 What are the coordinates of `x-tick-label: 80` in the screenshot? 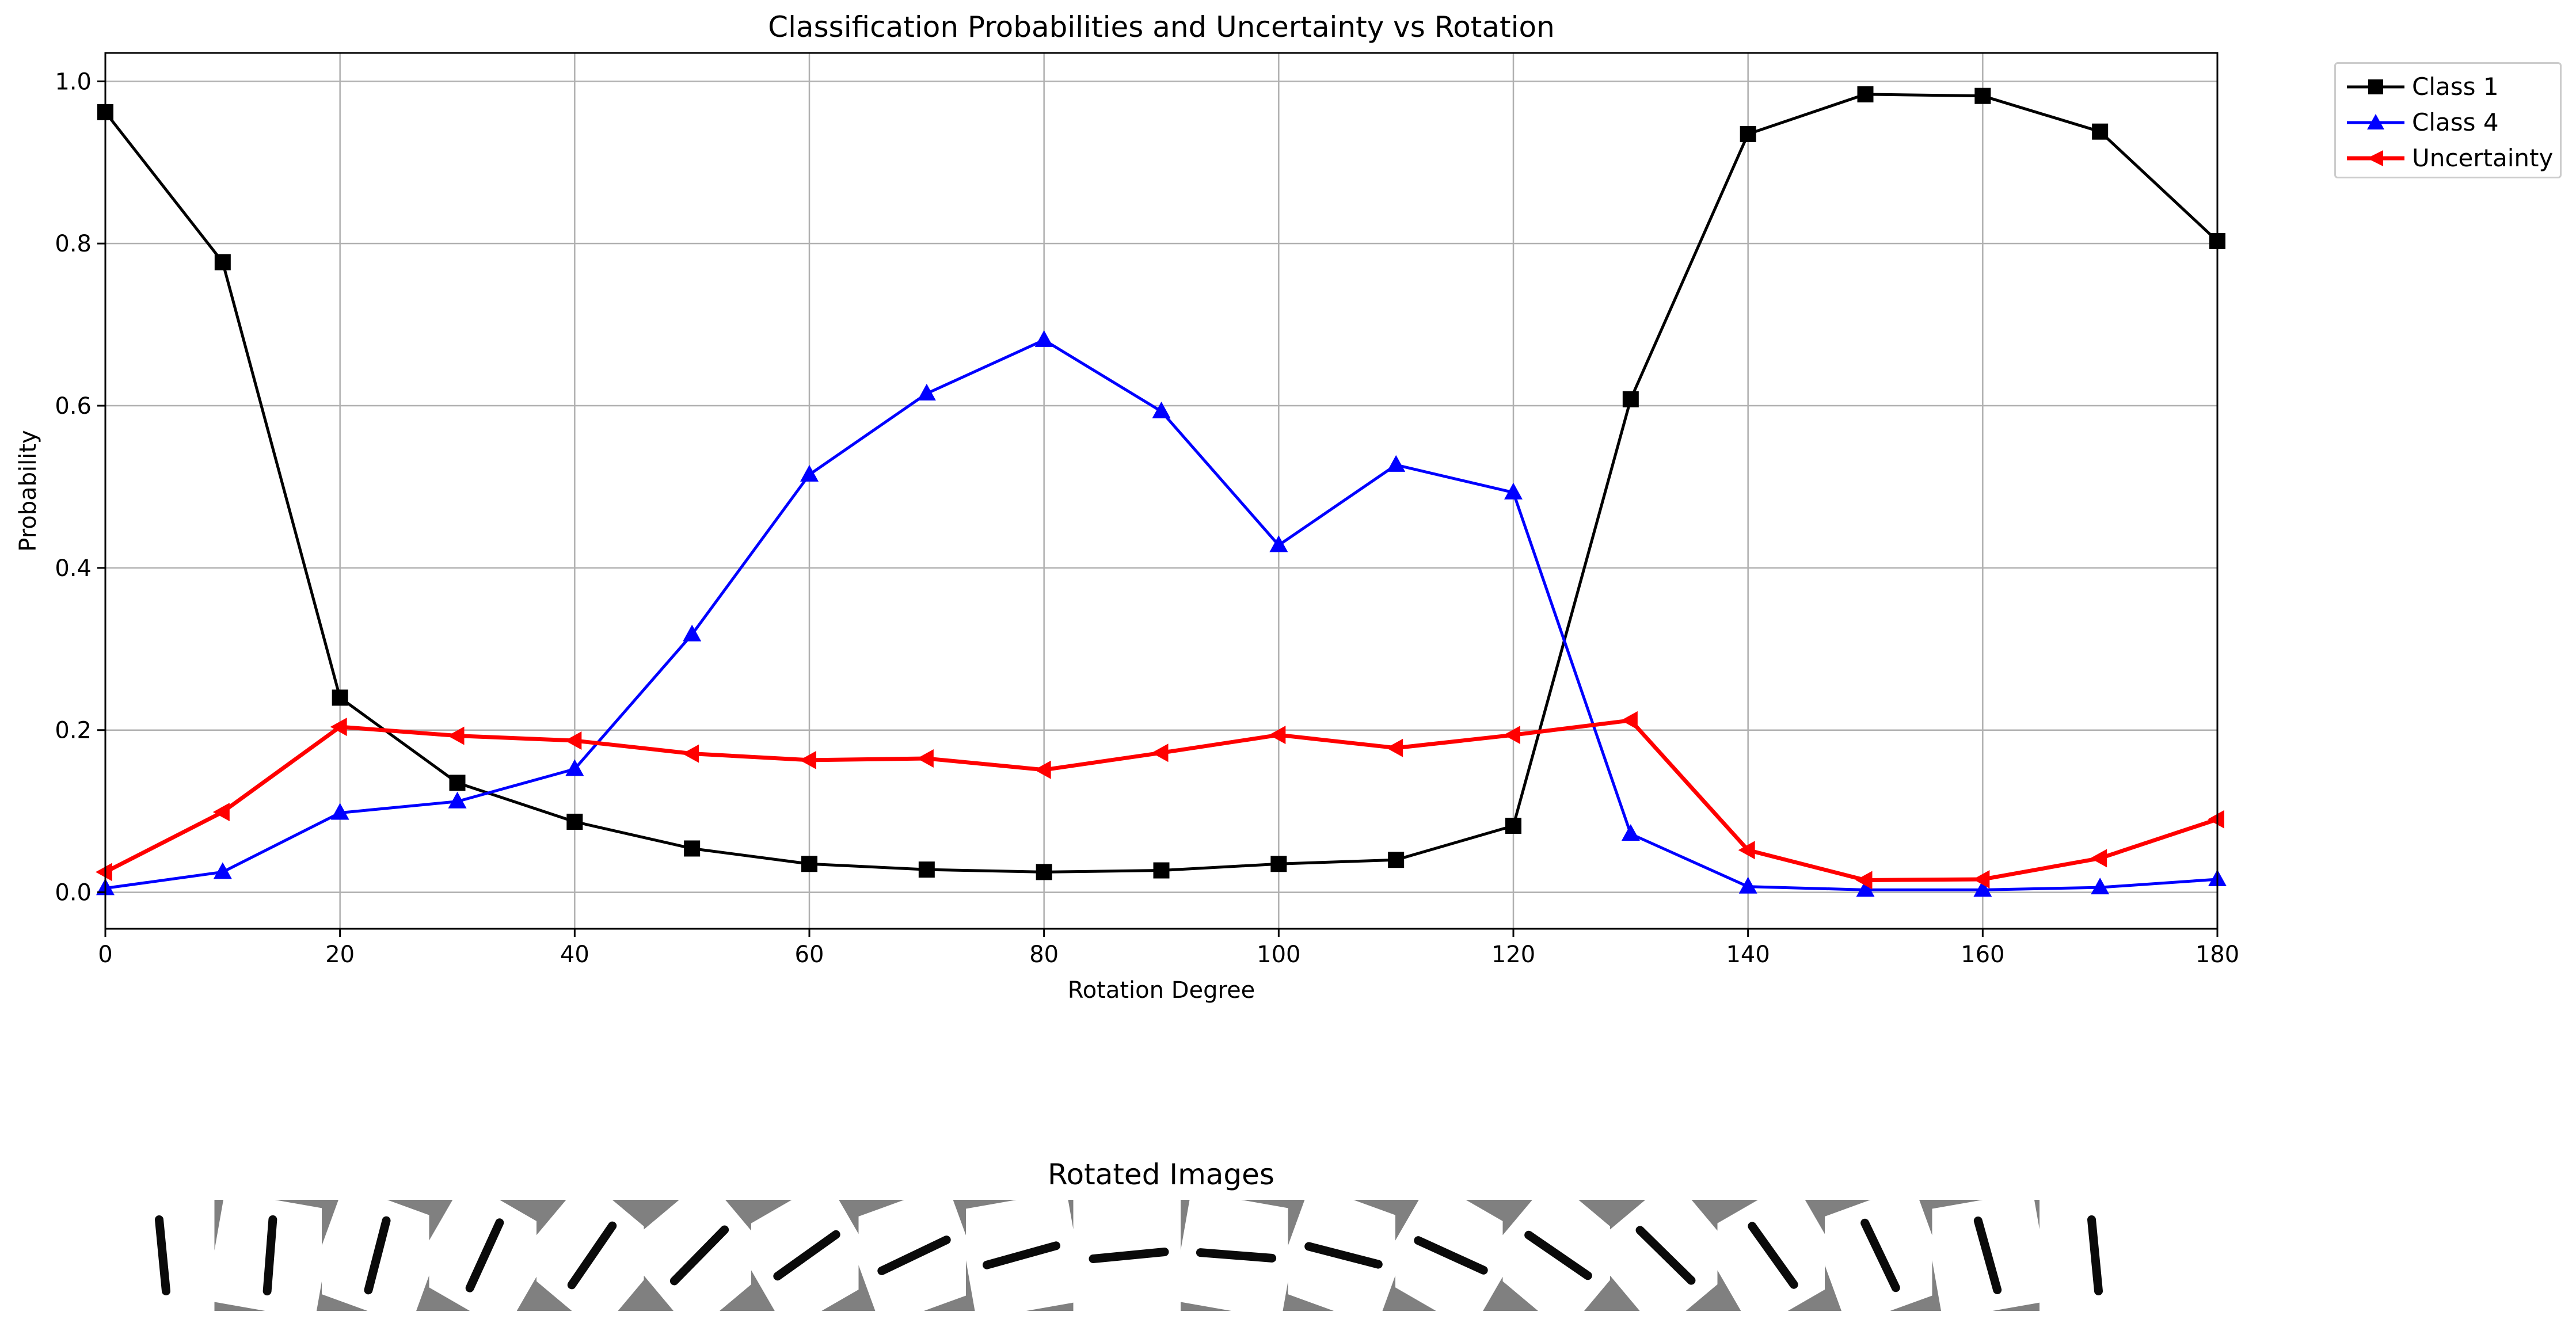 It's located at (1044, 954).